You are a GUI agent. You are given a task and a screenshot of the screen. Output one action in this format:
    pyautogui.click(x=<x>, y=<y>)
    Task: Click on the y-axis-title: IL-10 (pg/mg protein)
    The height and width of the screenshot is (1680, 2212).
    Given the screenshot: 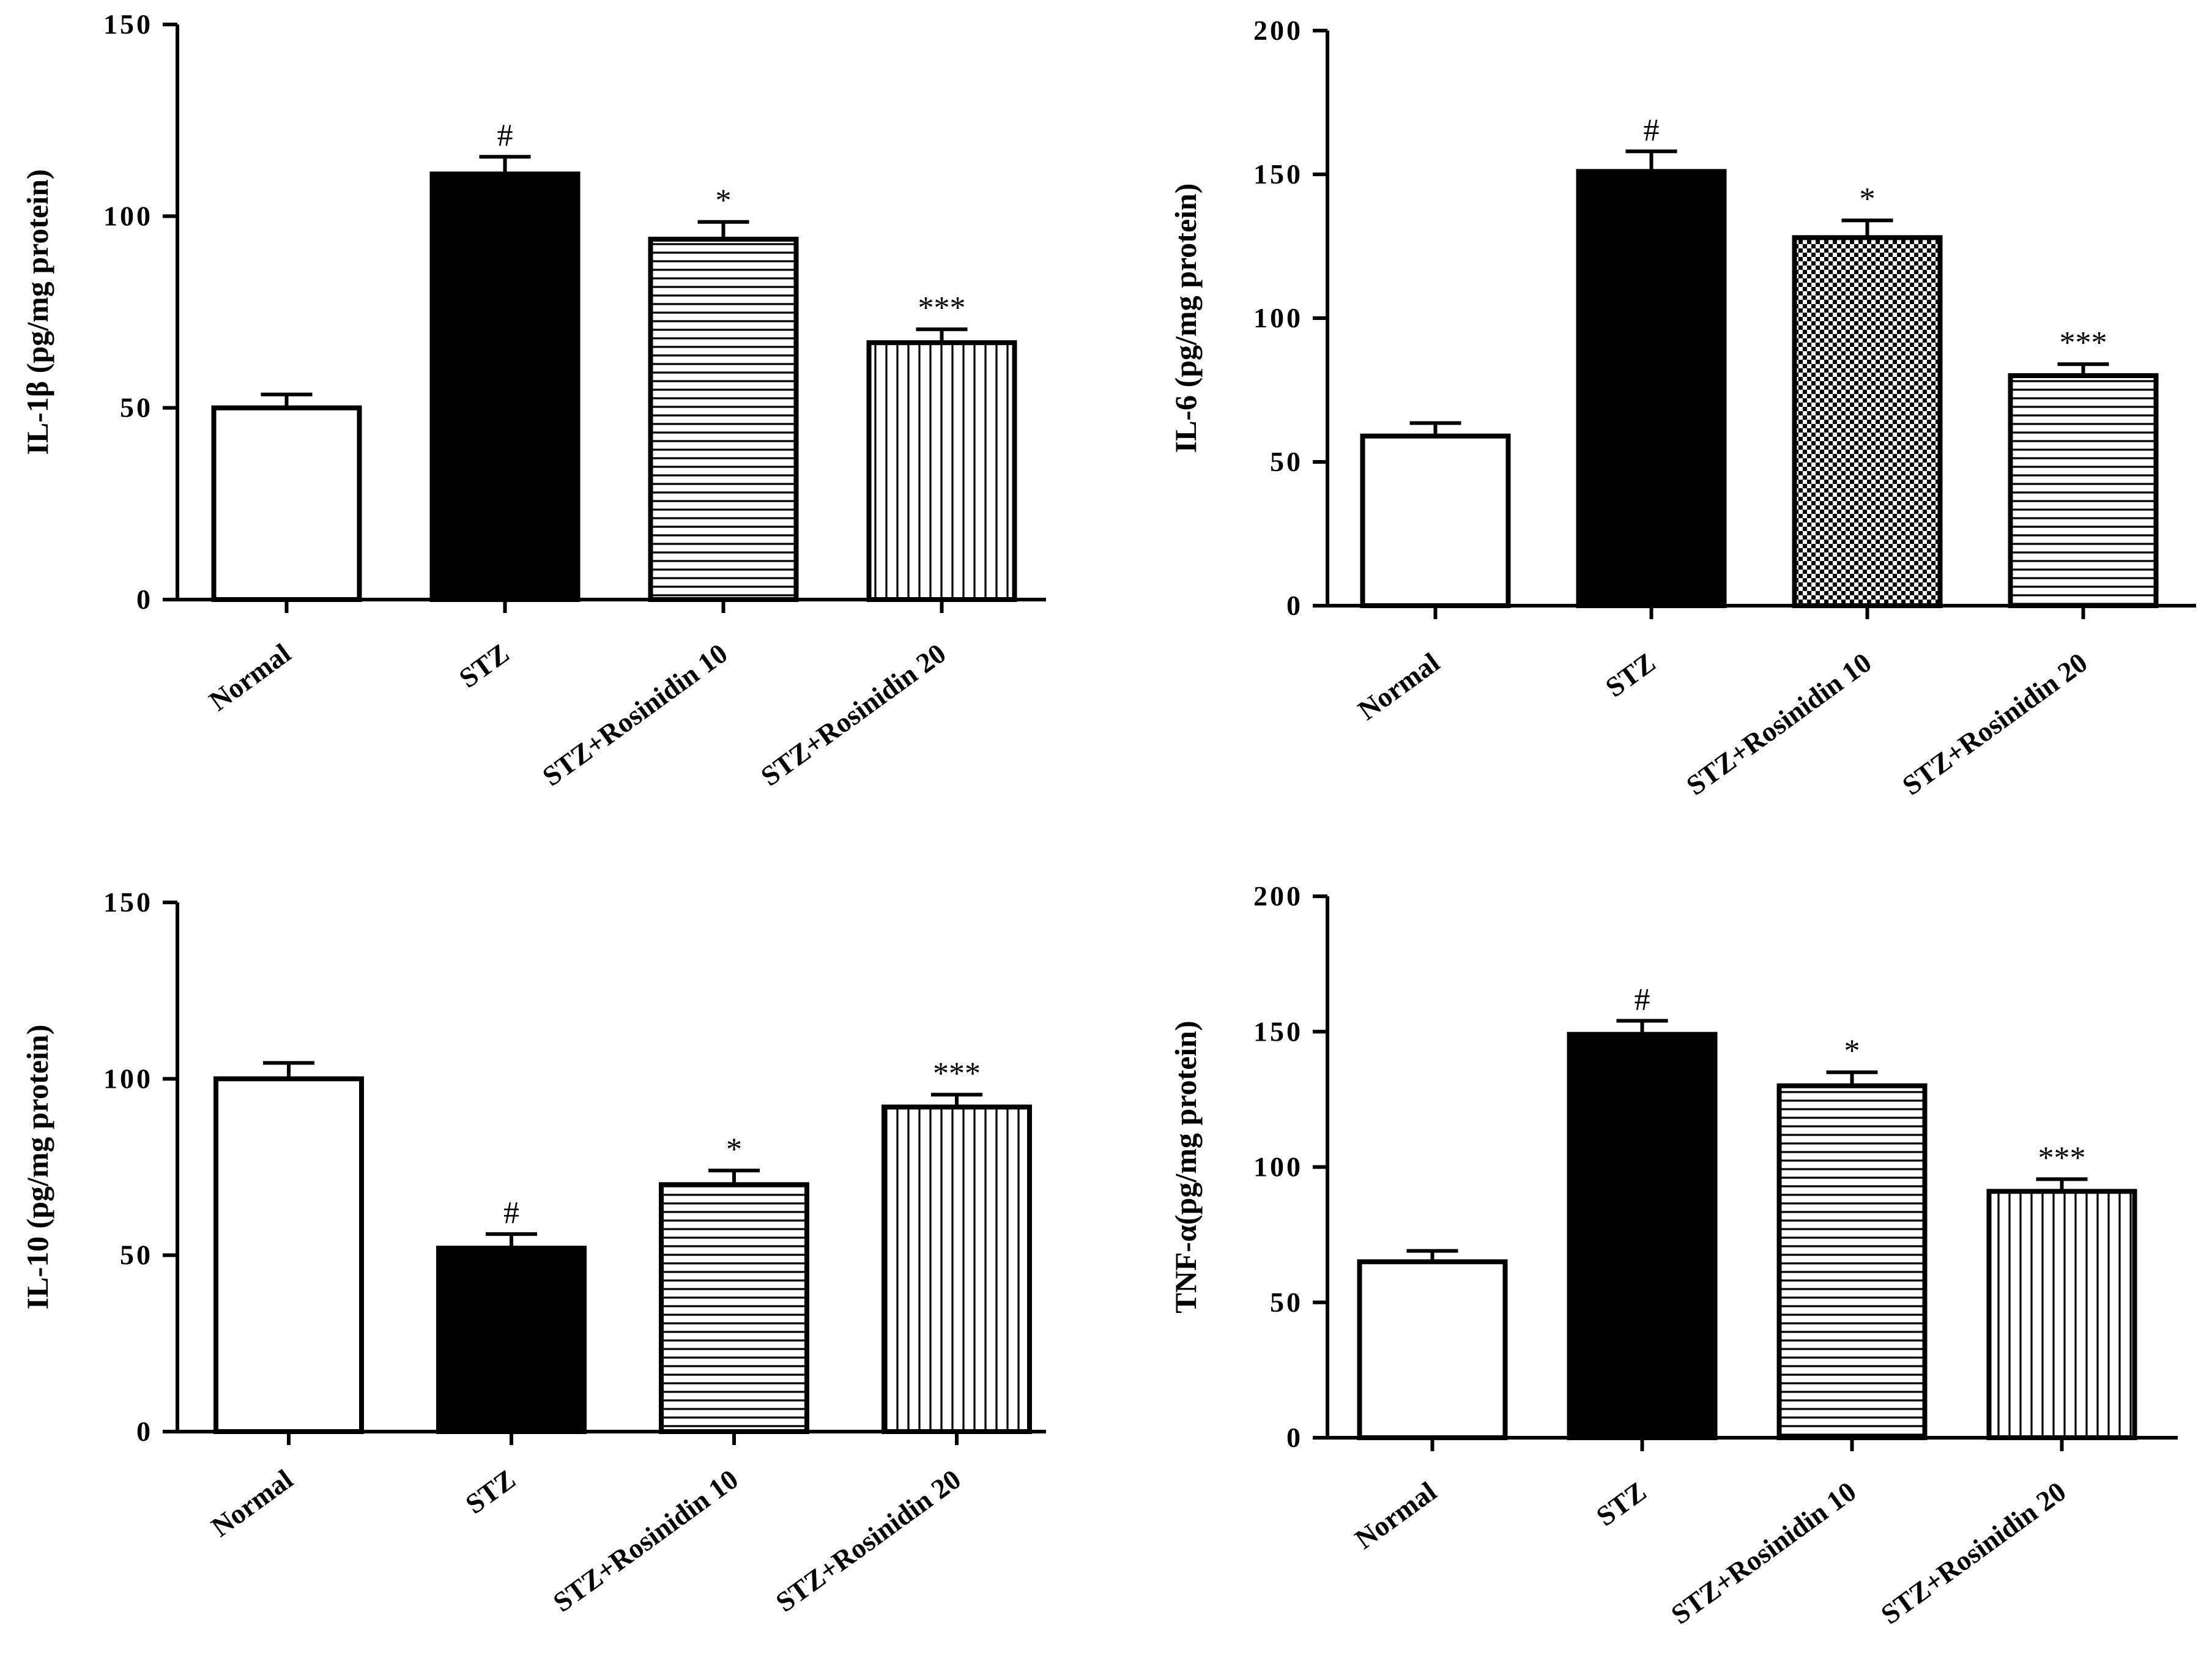 What is the action you would take?
    pyautogui.click(x=37, y=1167)
    